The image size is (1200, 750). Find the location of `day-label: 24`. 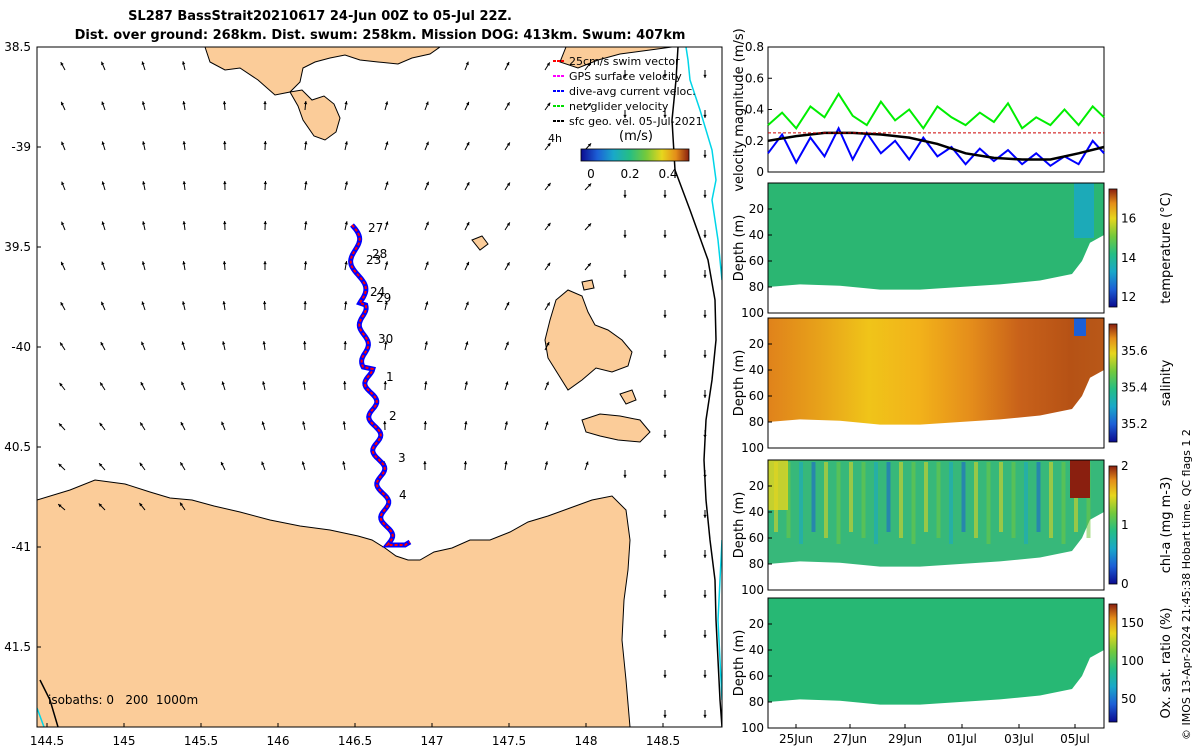

day-label: 24 is located at coordinates (377, 292).